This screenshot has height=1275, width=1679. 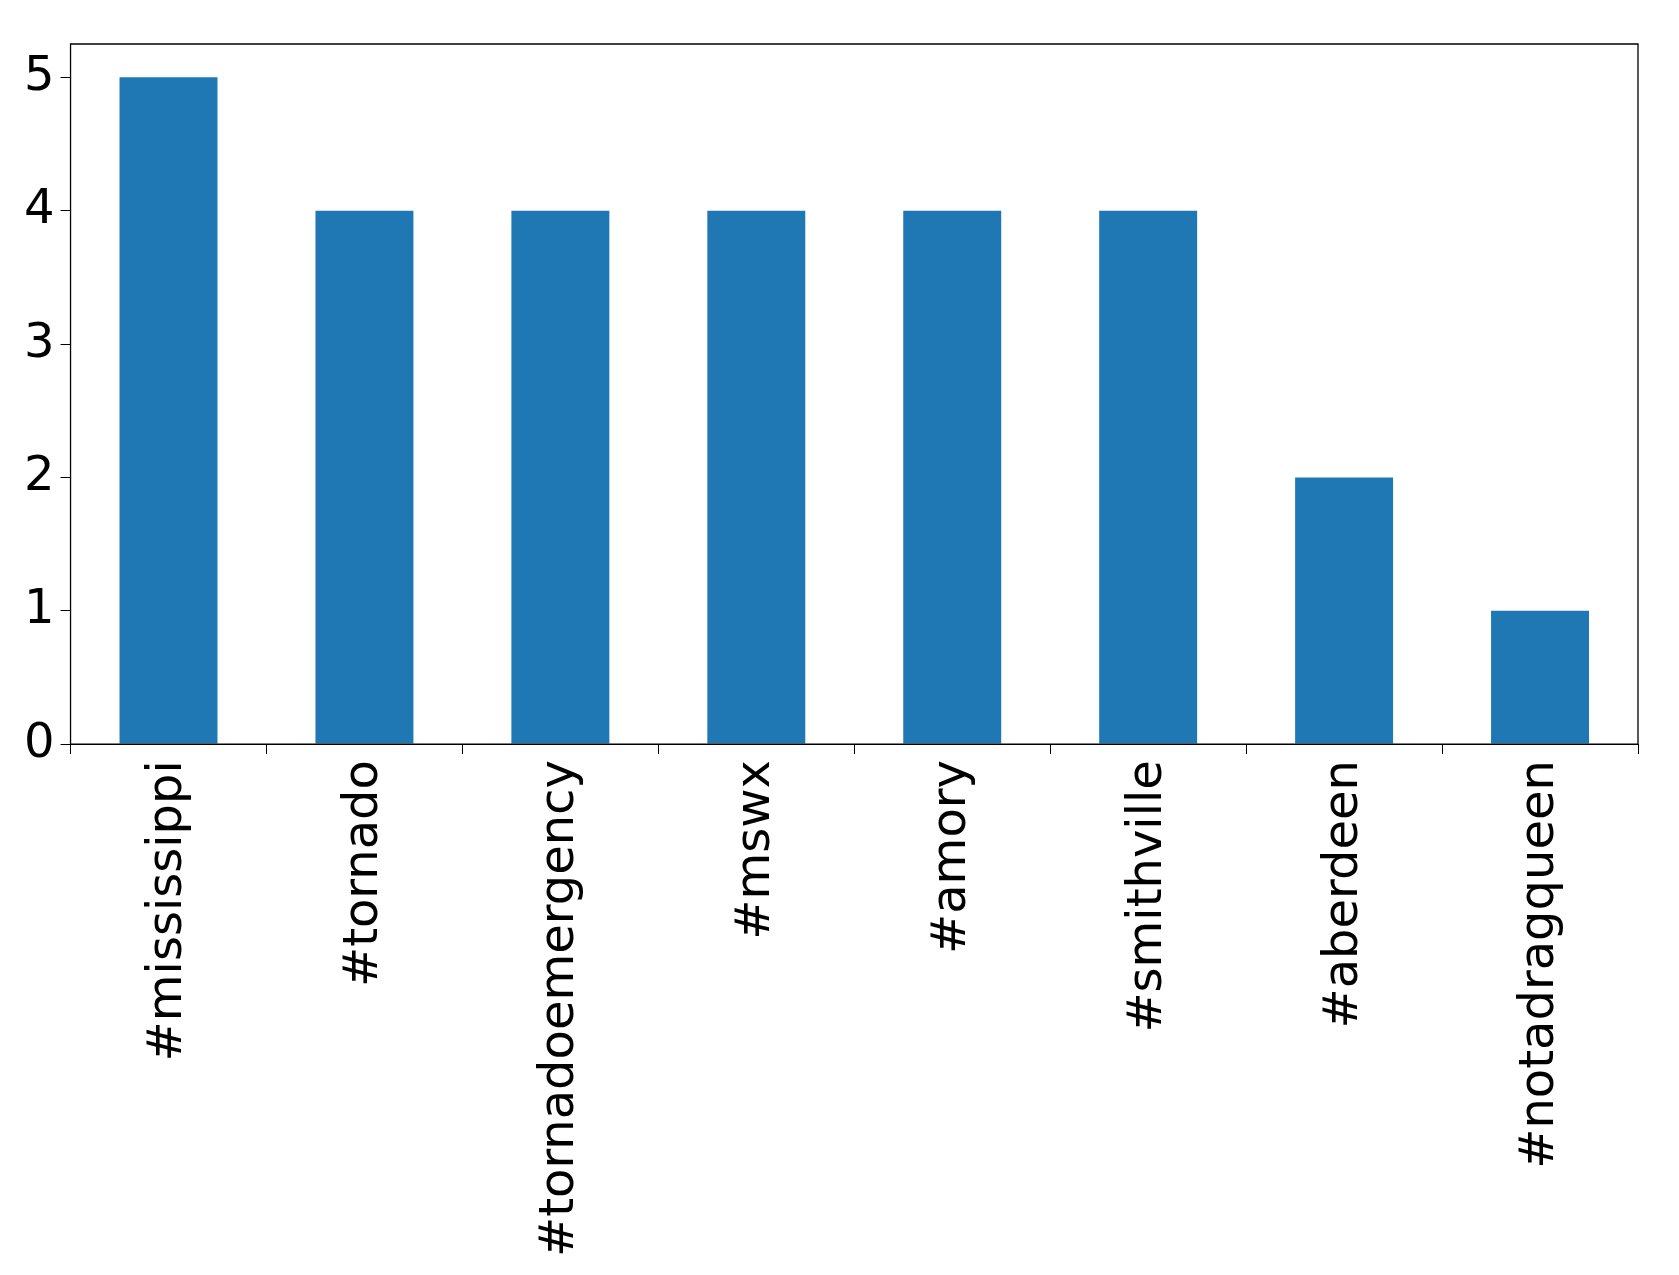 I want to click on x-tick-label: #mswx, so click(x=751, y=850).